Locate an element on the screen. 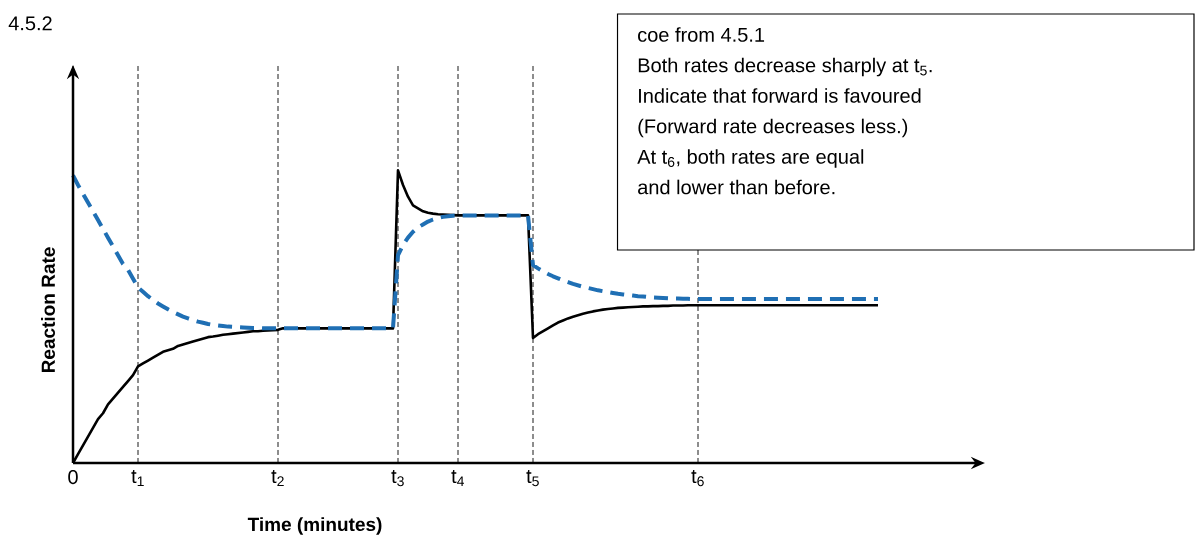 Image resolution: width=1195 pixels, height=540 pixels. x-tick-label: t$_{4}$ is located at coordinates (458, 478).